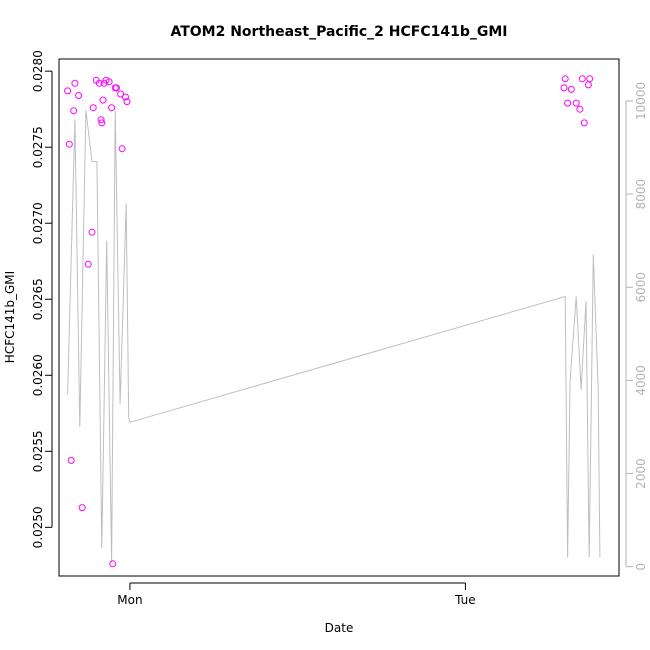  Describe the element at coordinates (38, 527) in the screenshot. I see `y-left-tick-label: 0.0250` at that location.